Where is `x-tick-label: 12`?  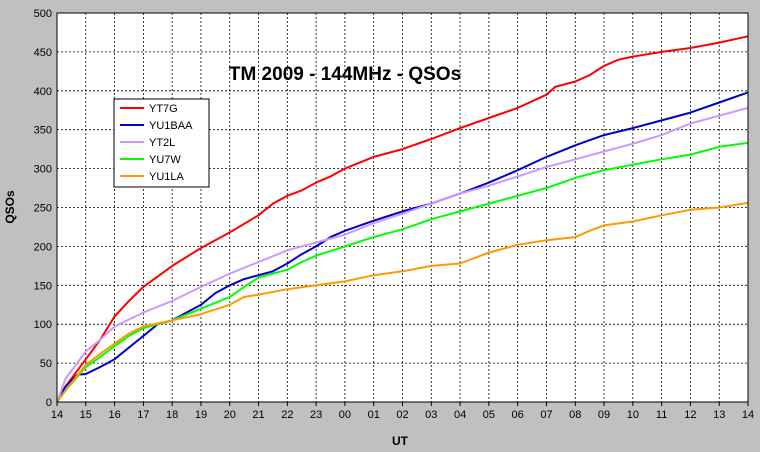
x-tick-label: 12 is located at coordinates (690, 415).